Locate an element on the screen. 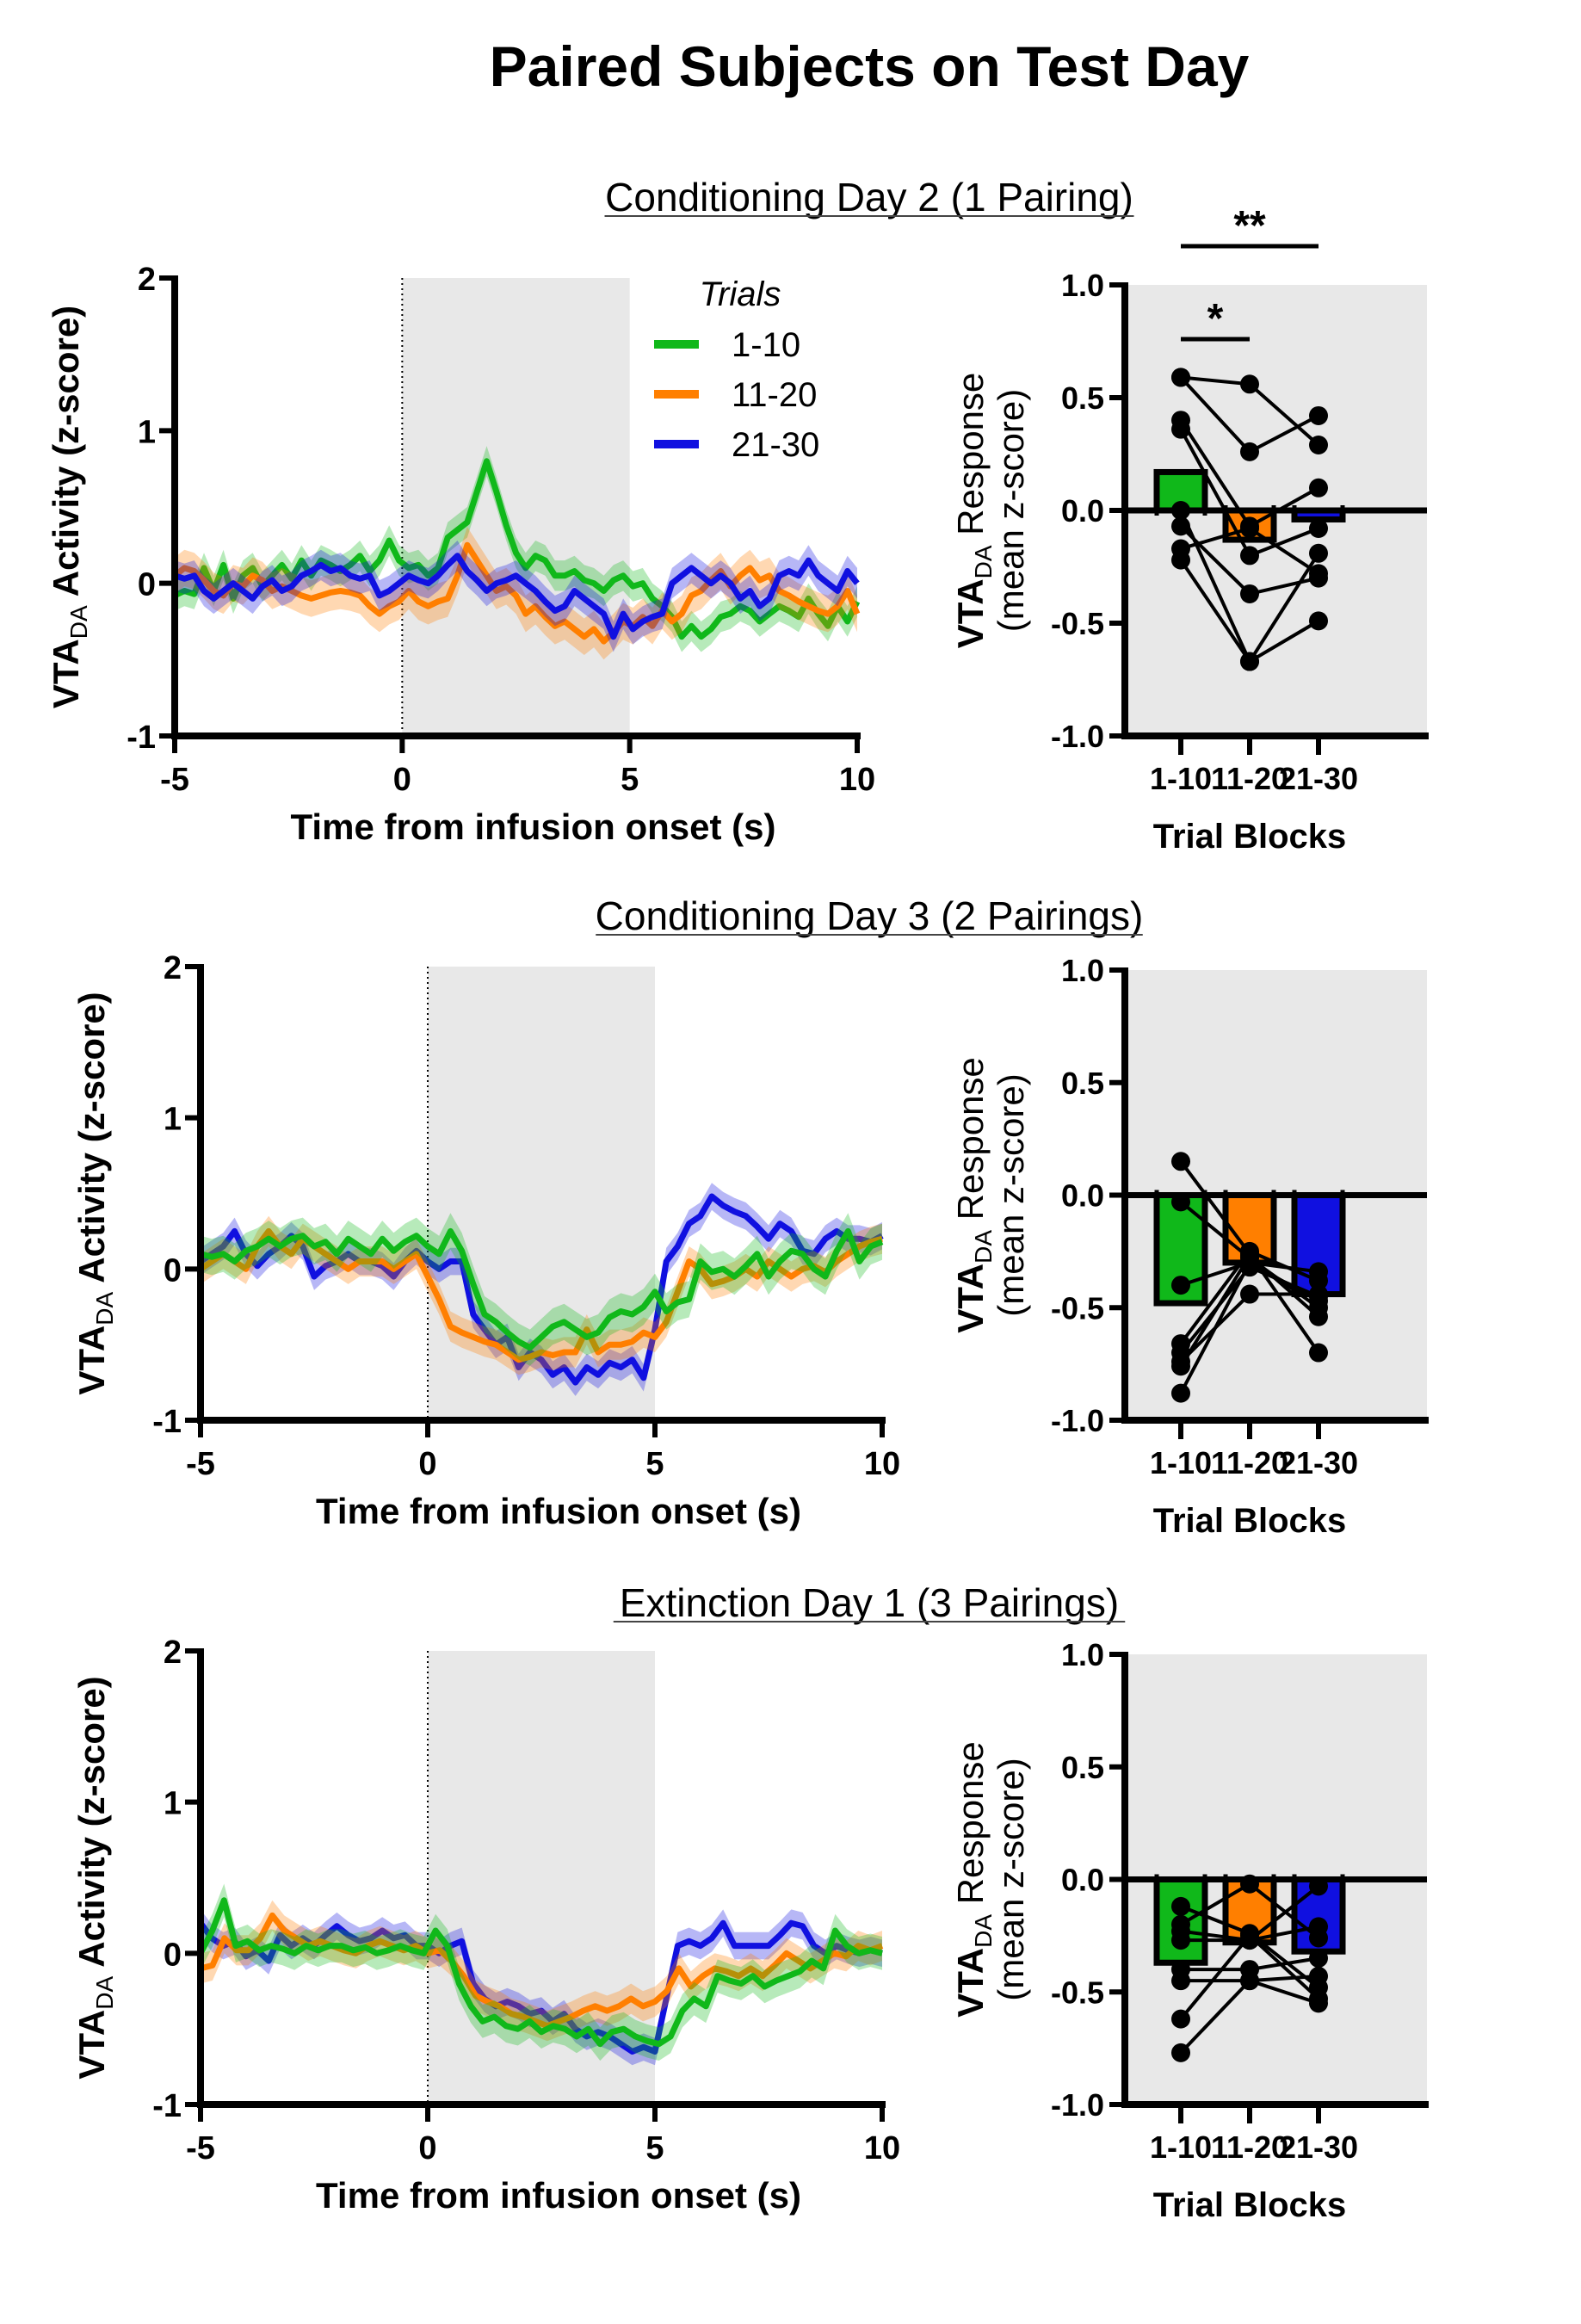 This screenshot has width=1581, height=2324. y-tick-label: -0.5 is located at coordinates (1077, 1308).